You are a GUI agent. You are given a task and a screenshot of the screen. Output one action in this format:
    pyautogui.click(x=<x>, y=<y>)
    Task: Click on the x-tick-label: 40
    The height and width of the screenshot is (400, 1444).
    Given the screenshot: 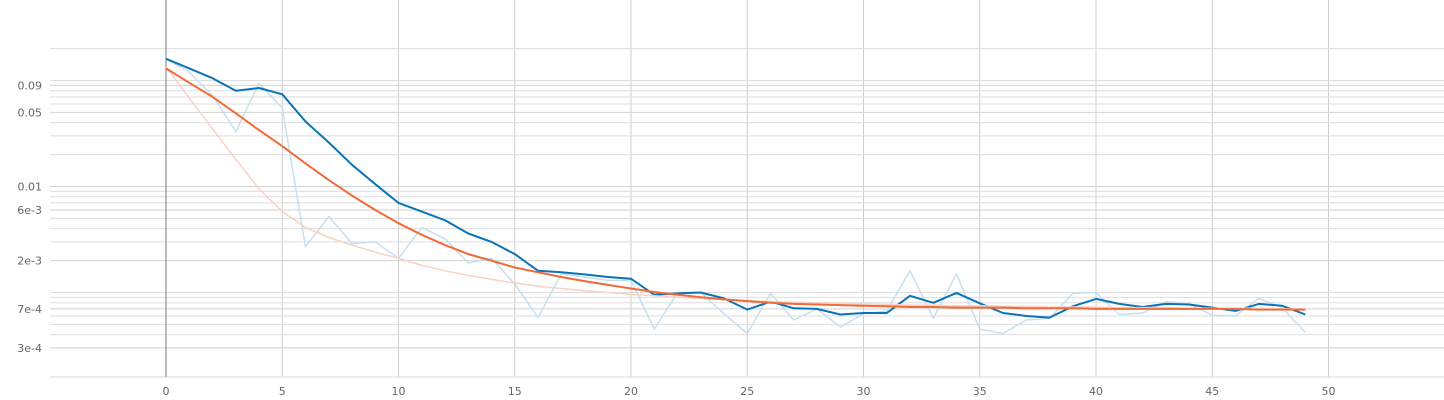 What is the action you would take?
    pyautogui.click(x=1096, y=391)
    